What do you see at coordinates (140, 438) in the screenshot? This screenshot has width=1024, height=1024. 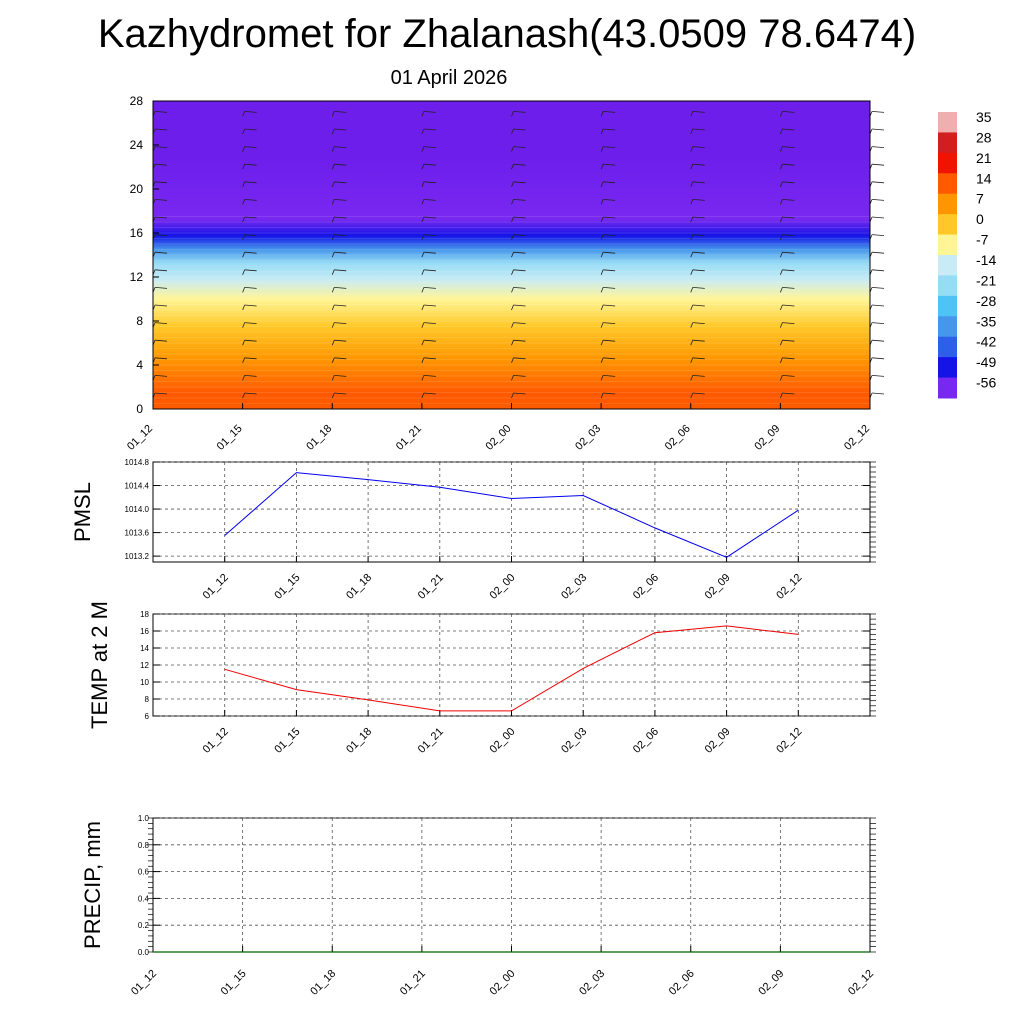 I see `x-tick-label: 01_12` at bounding box center [140, 438].